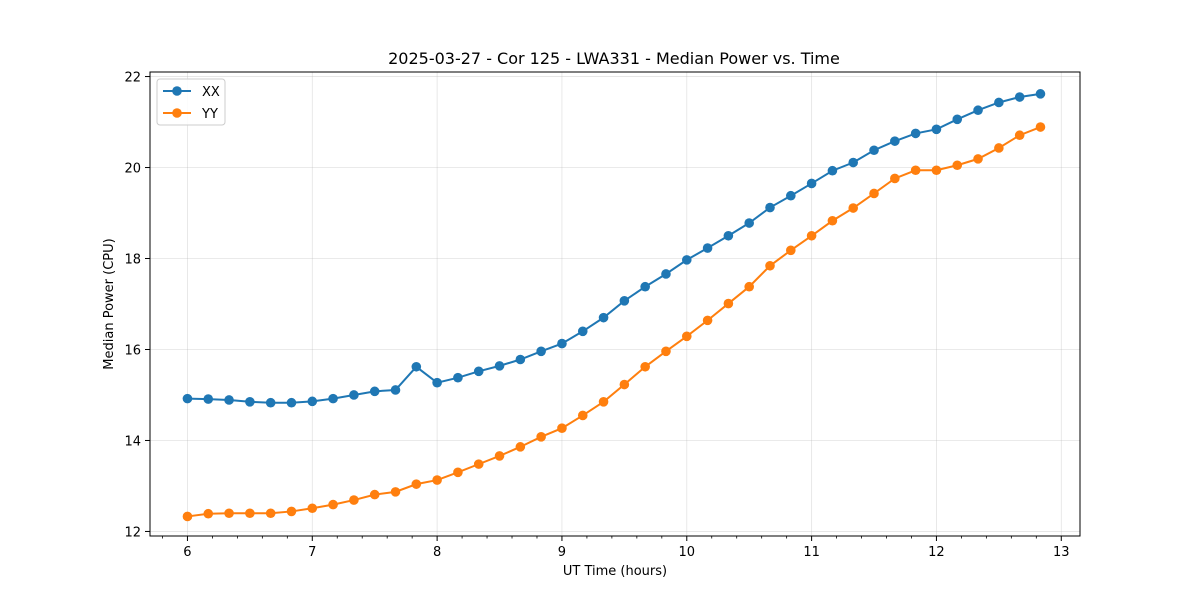 The height and width of the screenshot is (600, 1200). What do you see at coordinates (211, 92) in the screenshot?
I see `legend-label: XX` at bounding box center [211, 92].